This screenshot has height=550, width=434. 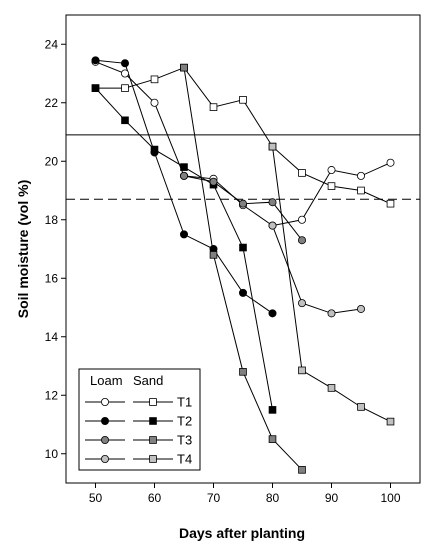 What do you see at coordinates (317, 269) in the screenshot?
I see `series-t4-loam-line` at bounding box center [317, 269].